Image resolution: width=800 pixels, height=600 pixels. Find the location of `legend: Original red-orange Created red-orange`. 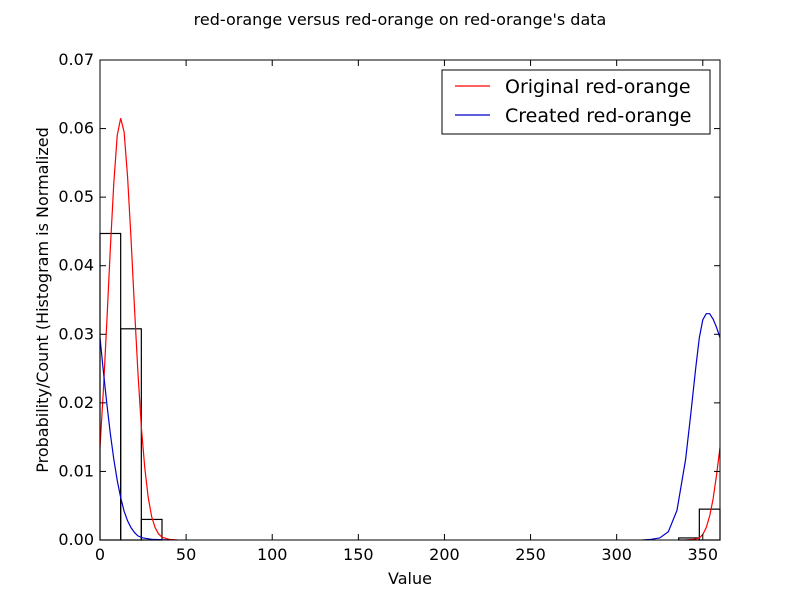

legend: Original red-orange Created red-orange is located at coordinates (576, 102).